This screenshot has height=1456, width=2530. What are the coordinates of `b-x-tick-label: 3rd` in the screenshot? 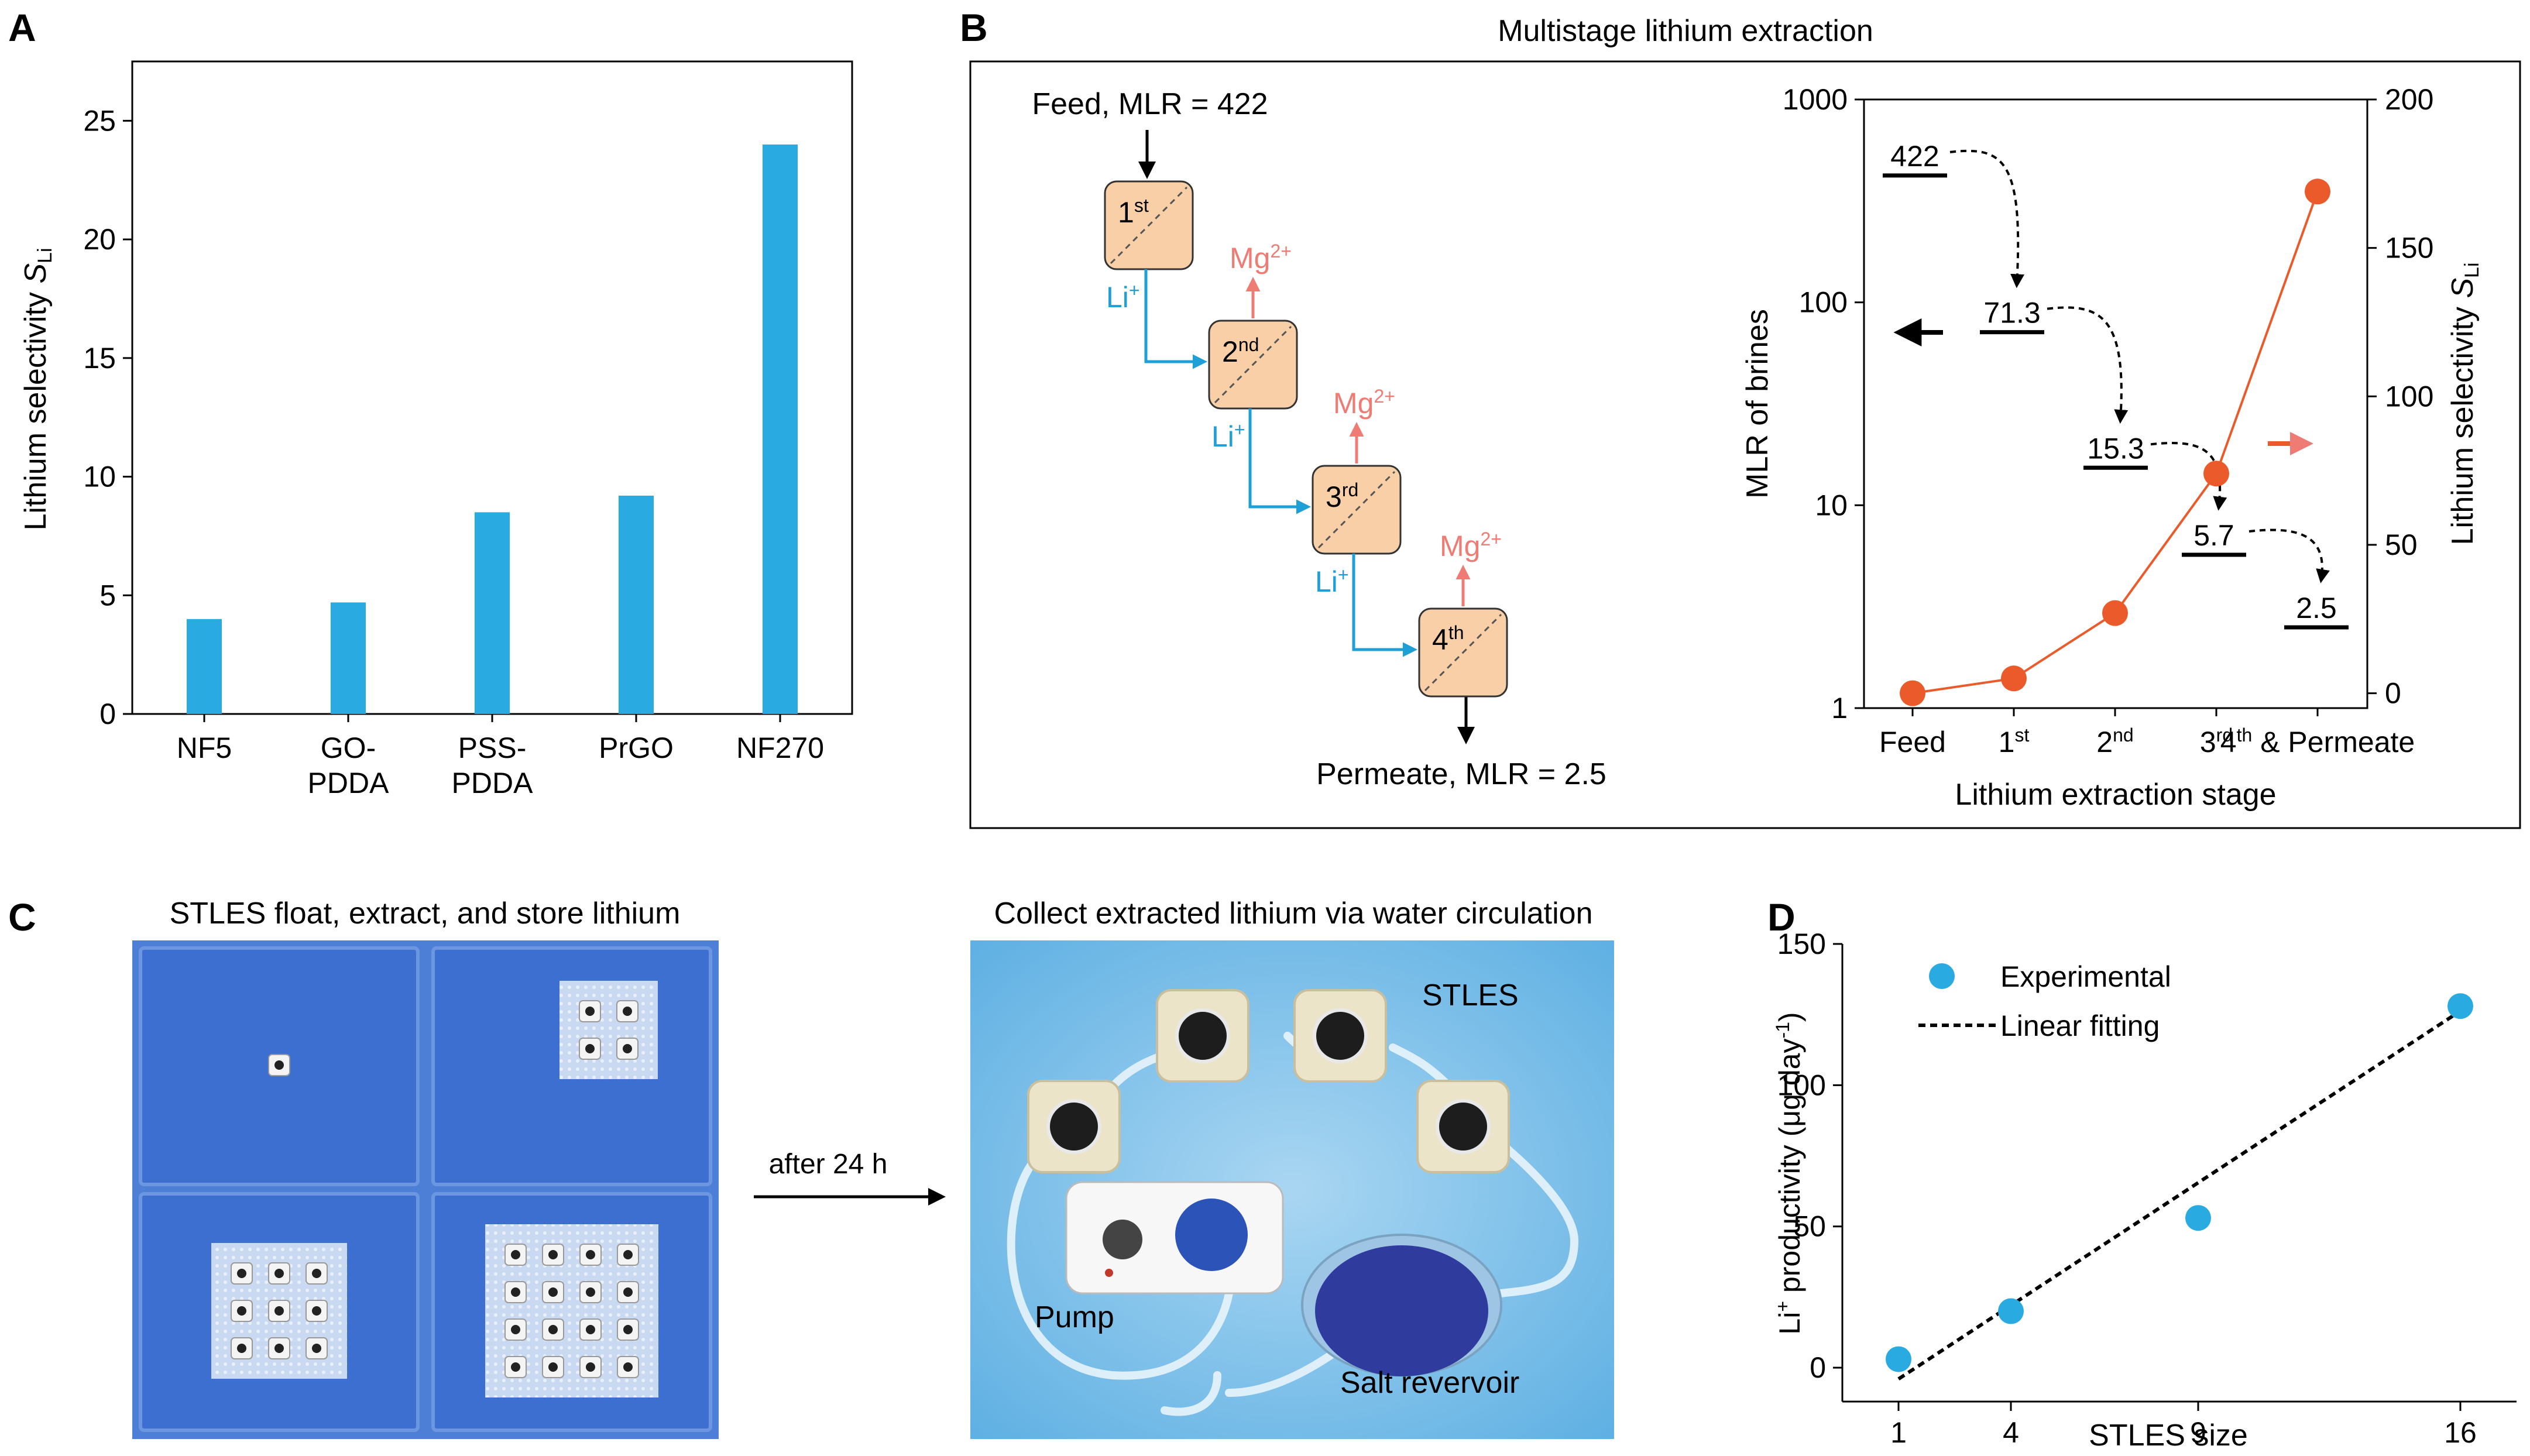 It's located at (2216, 741).